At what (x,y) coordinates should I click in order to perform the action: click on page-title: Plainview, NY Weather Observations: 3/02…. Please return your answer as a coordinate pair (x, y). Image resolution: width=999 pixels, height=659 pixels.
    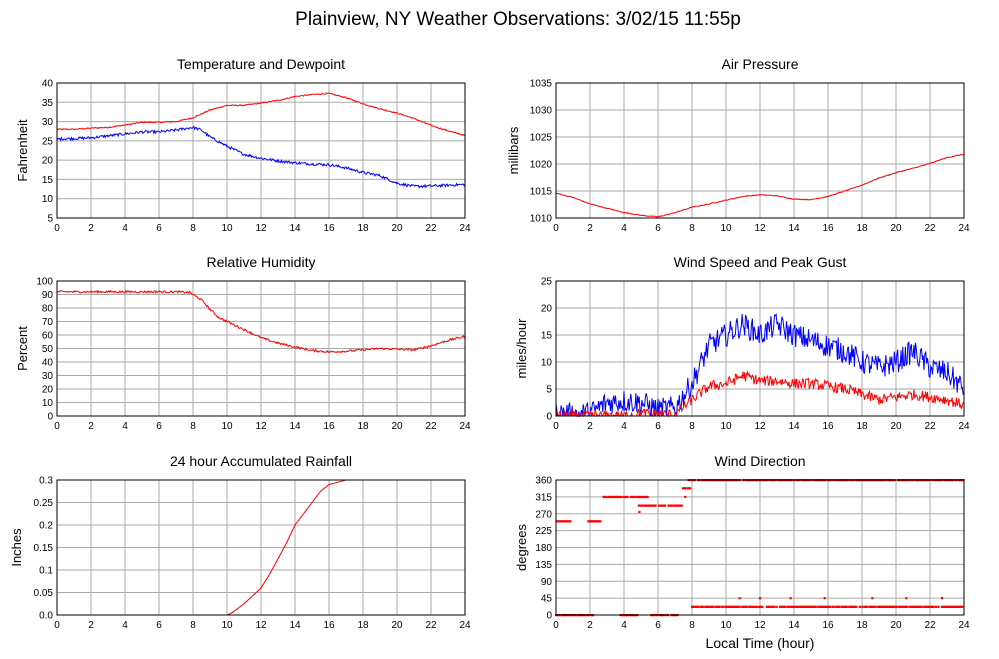
    Looking at the image, I should click on (518, 19).